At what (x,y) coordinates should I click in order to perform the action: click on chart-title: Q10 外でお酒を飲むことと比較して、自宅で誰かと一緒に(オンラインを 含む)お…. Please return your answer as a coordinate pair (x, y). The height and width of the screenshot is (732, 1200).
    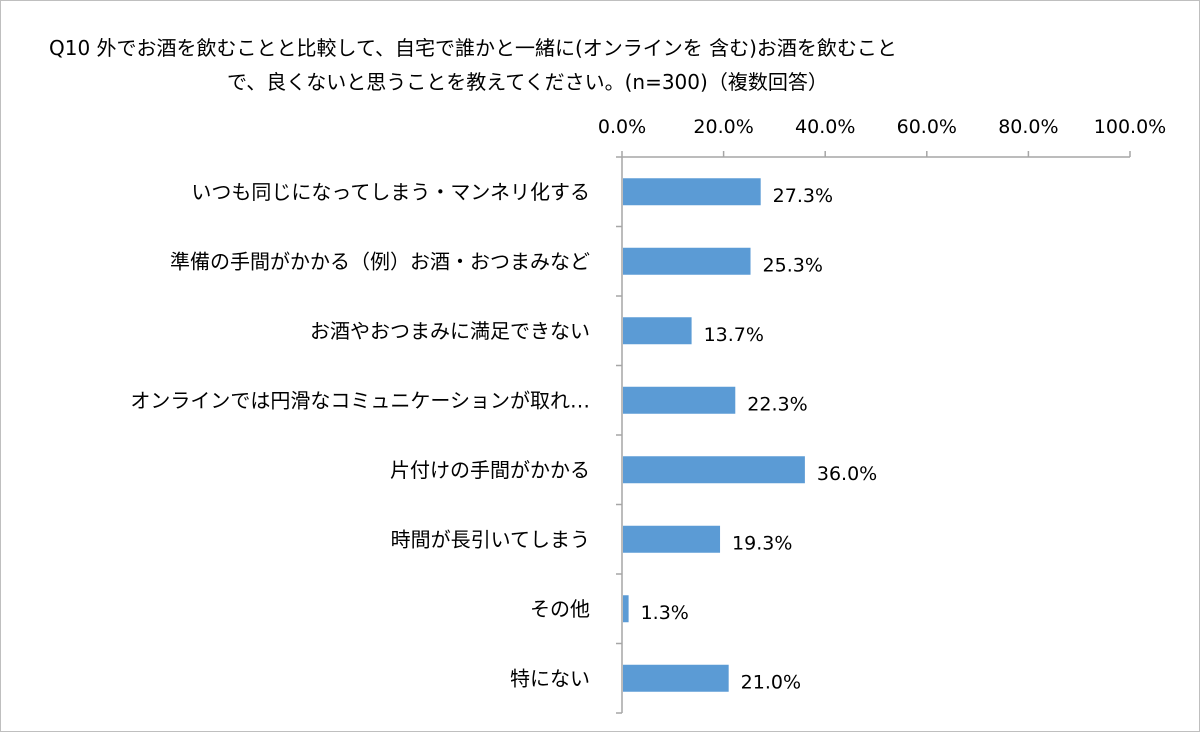
    Looking at the image, I should click on (529, 65).